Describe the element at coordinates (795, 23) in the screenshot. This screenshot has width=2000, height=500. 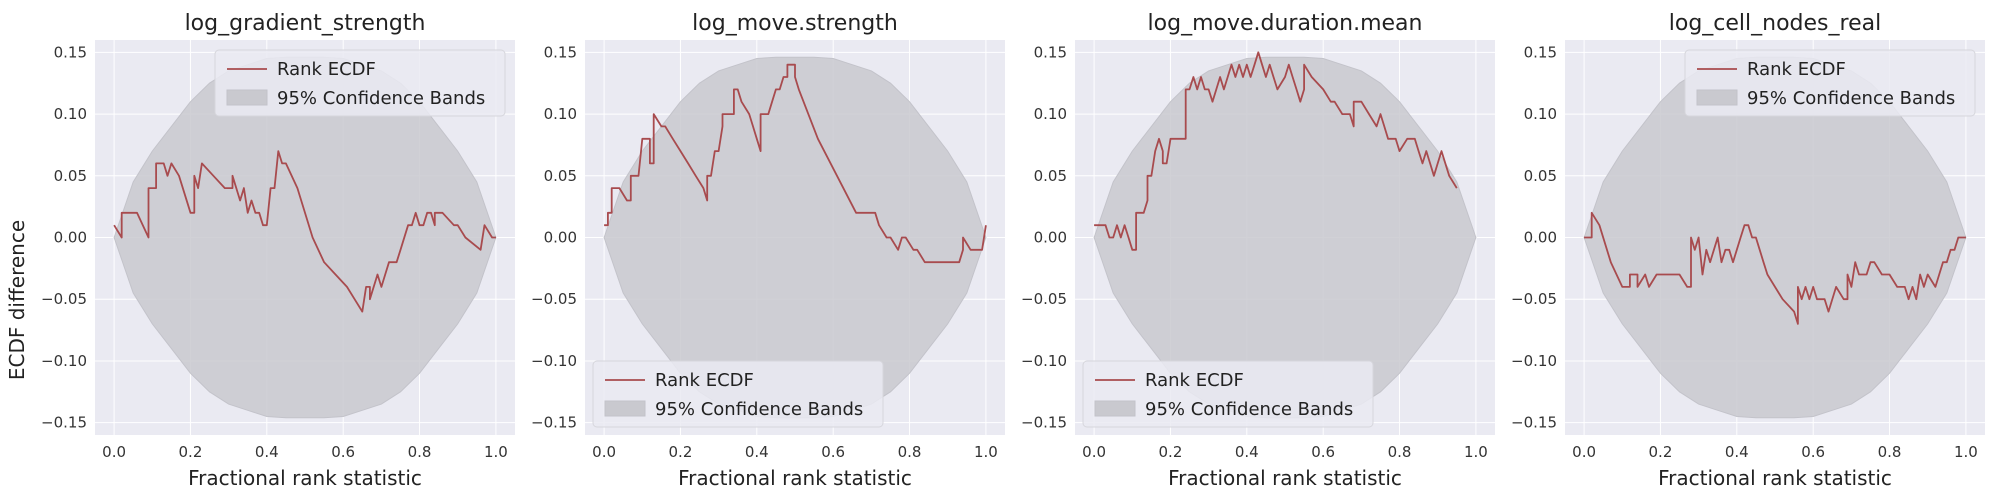
I see `chart-title: log_move.strength` at that location.